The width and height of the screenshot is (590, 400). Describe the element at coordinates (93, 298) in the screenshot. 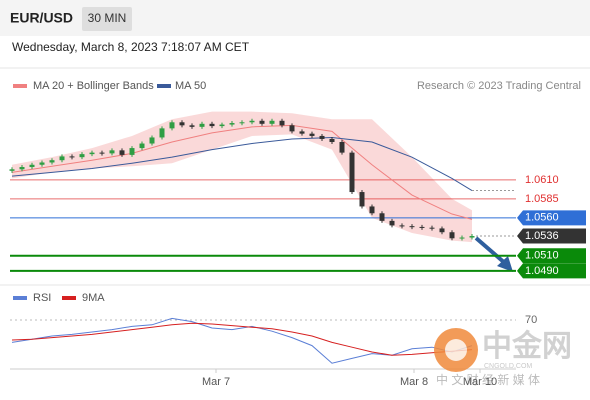

I see `legend-label: 9MA` at that location.